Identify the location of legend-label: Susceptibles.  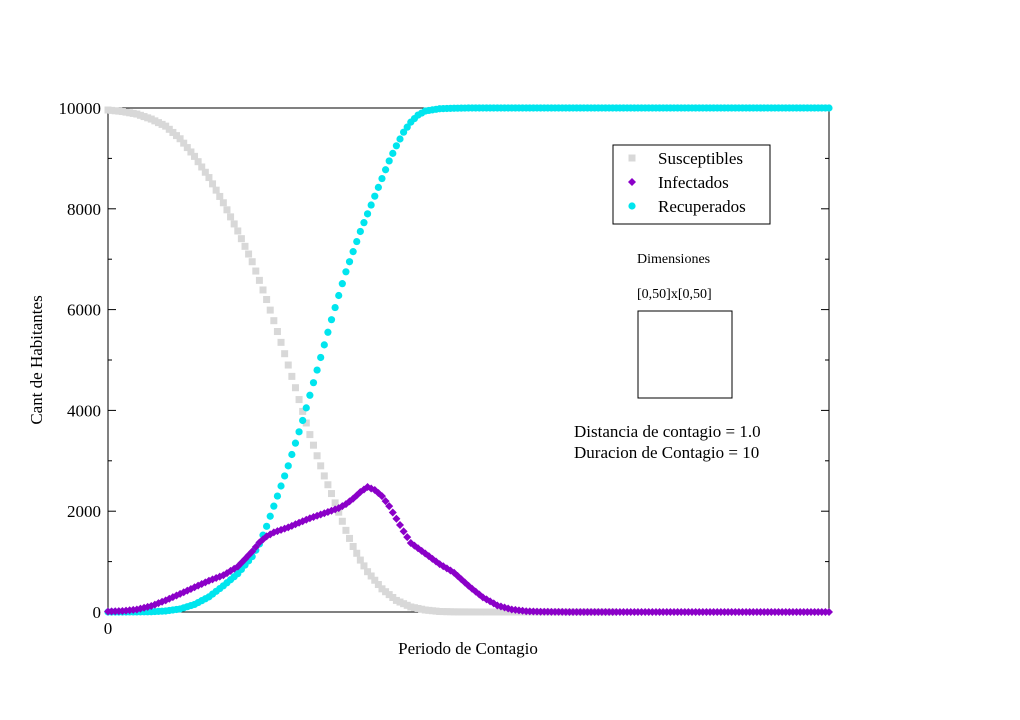
(700, 158).